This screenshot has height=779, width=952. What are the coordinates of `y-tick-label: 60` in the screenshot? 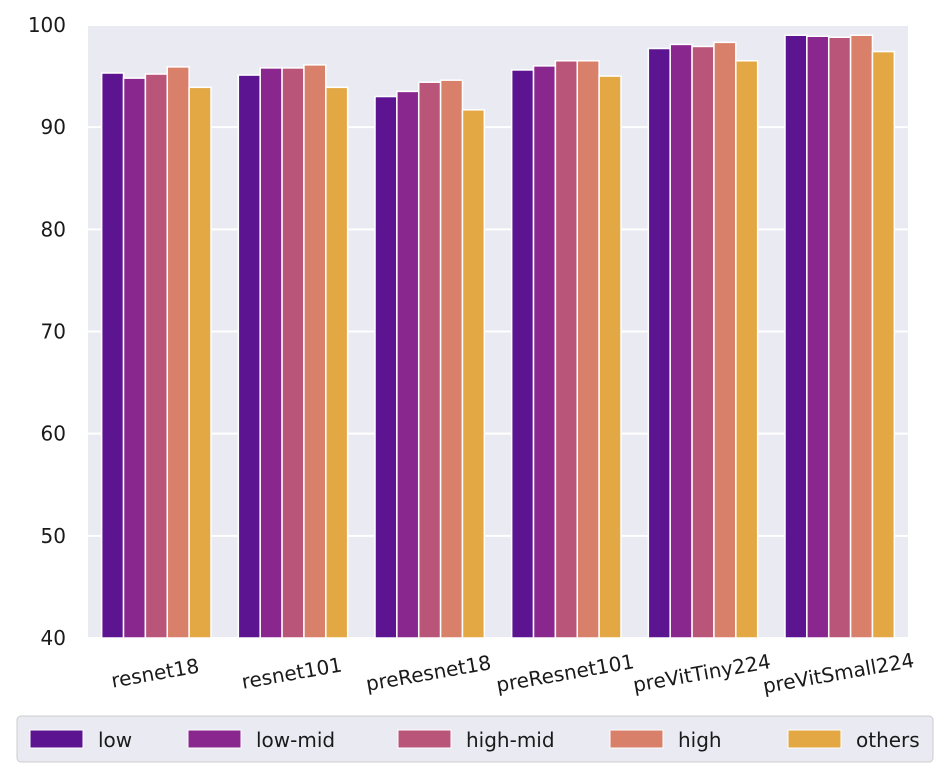 It's located at (53, 434).